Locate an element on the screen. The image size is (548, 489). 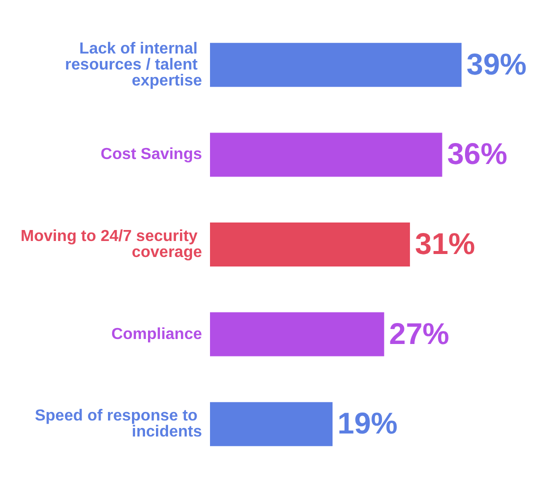
data-label: 31% is located at coordinates (444, 244).